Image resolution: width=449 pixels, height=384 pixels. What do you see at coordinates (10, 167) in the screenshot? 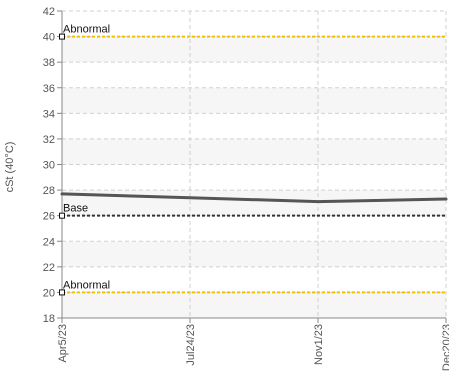
I see `y-axis-label: cSt (40°C)` at bounding box center [10, 167].